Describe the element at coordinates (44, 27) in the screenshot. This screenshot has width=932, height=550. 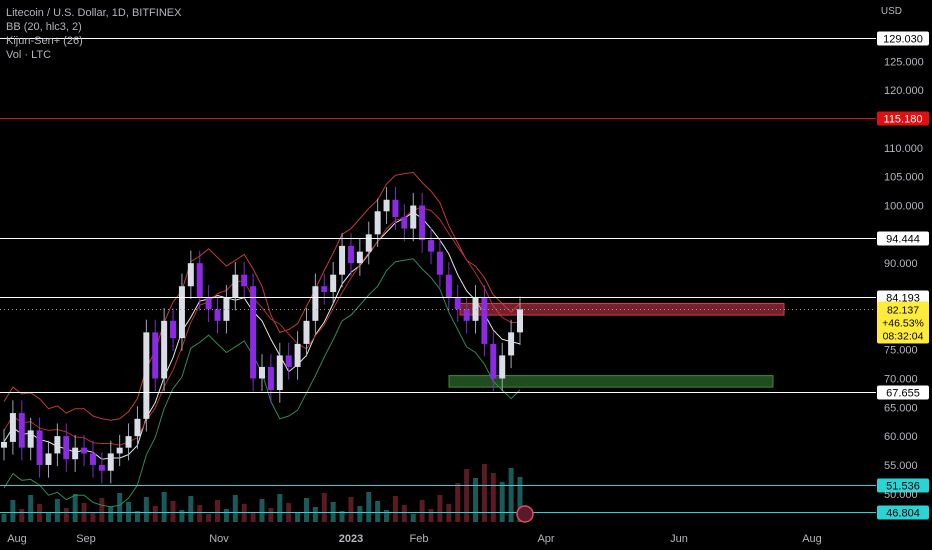
I see `bb-indicator-label: BB (20, hlc3, 2)` at that location.